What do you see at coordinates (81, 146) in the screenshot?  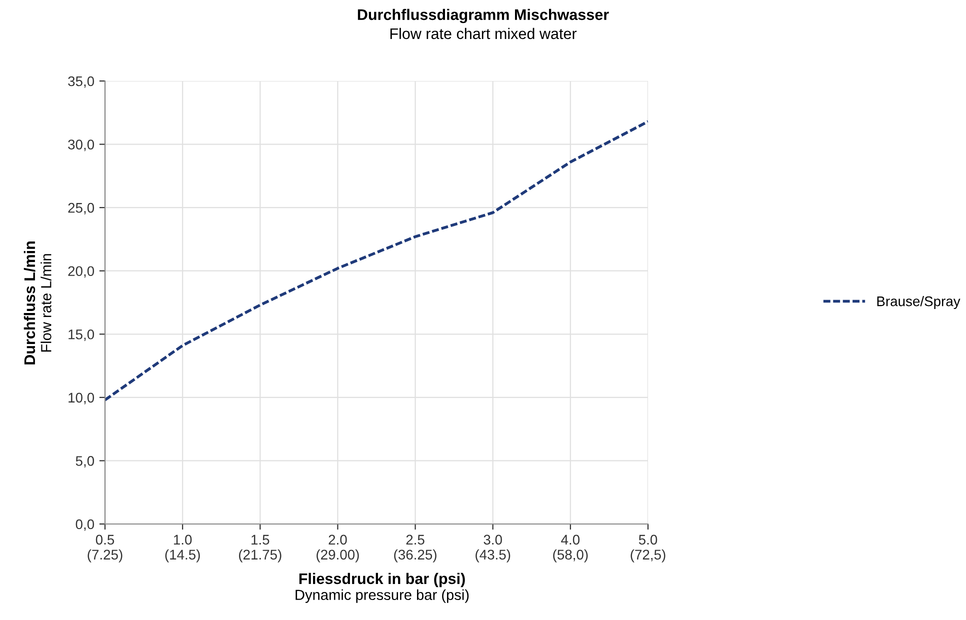 I see `y-tick-label: 30,0` at bounding box center [81, 146].